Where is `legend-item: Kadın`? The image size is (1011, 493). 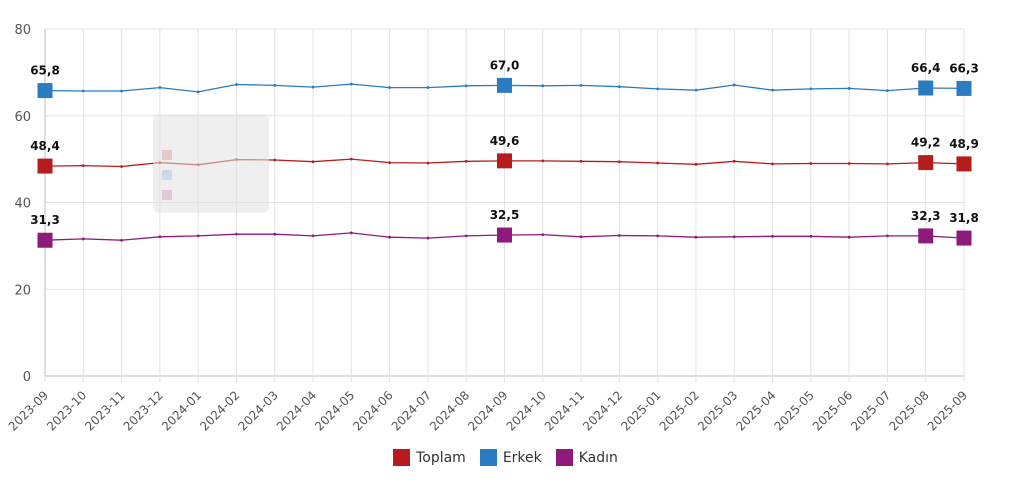
legend-item: Kadın is located at coordinates (586, 457).